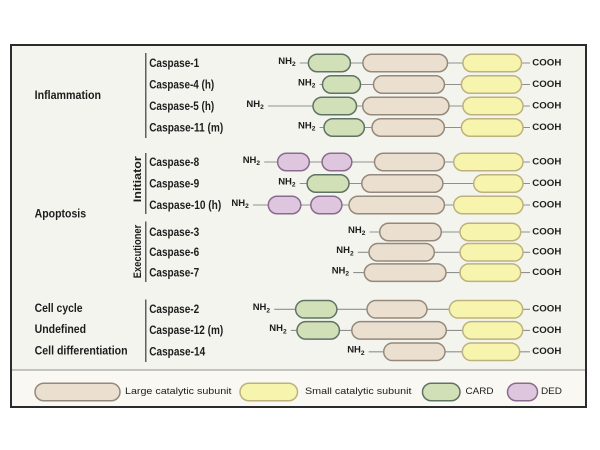 This screenshot has width=600, height=450. What do you see at coordinates (174, 162) in the screenshot?
I see `svg-text: Caspase-8` at bounding box center [174, 162].